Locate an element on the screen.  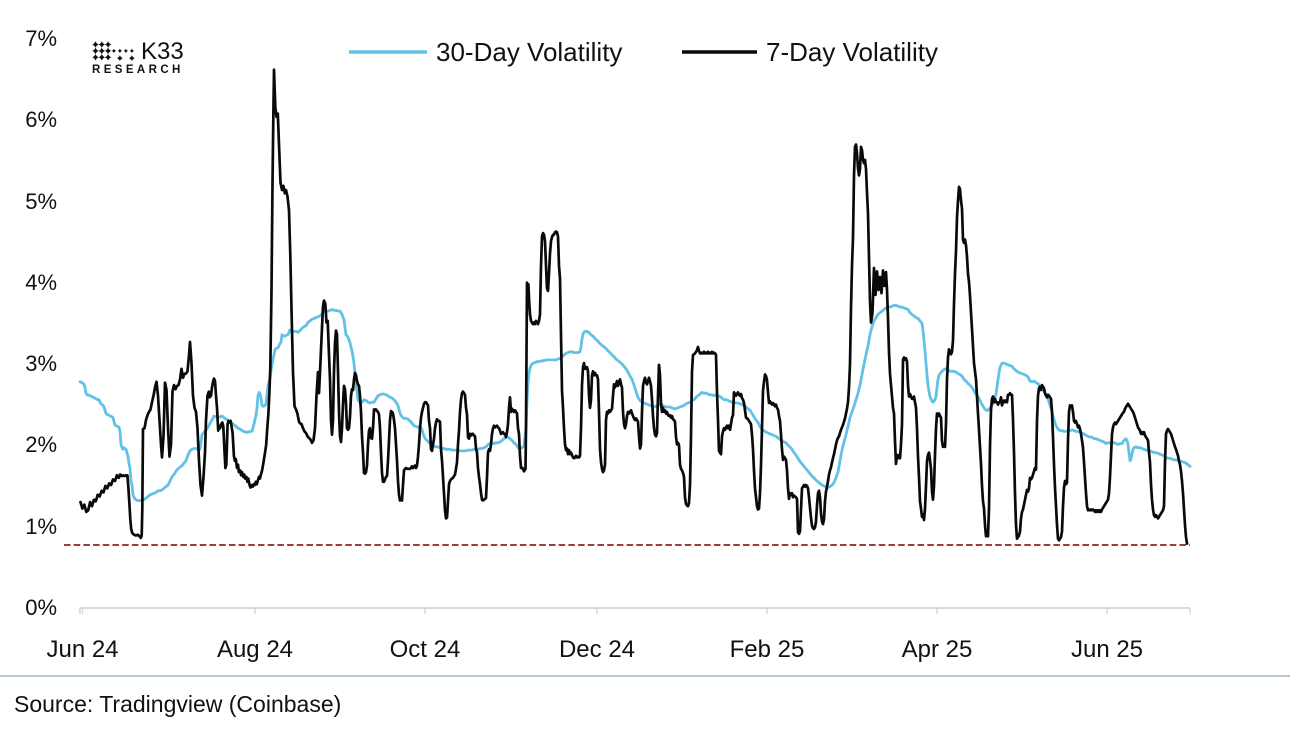
svg-text: 1% is located at coordinates (41, 526).